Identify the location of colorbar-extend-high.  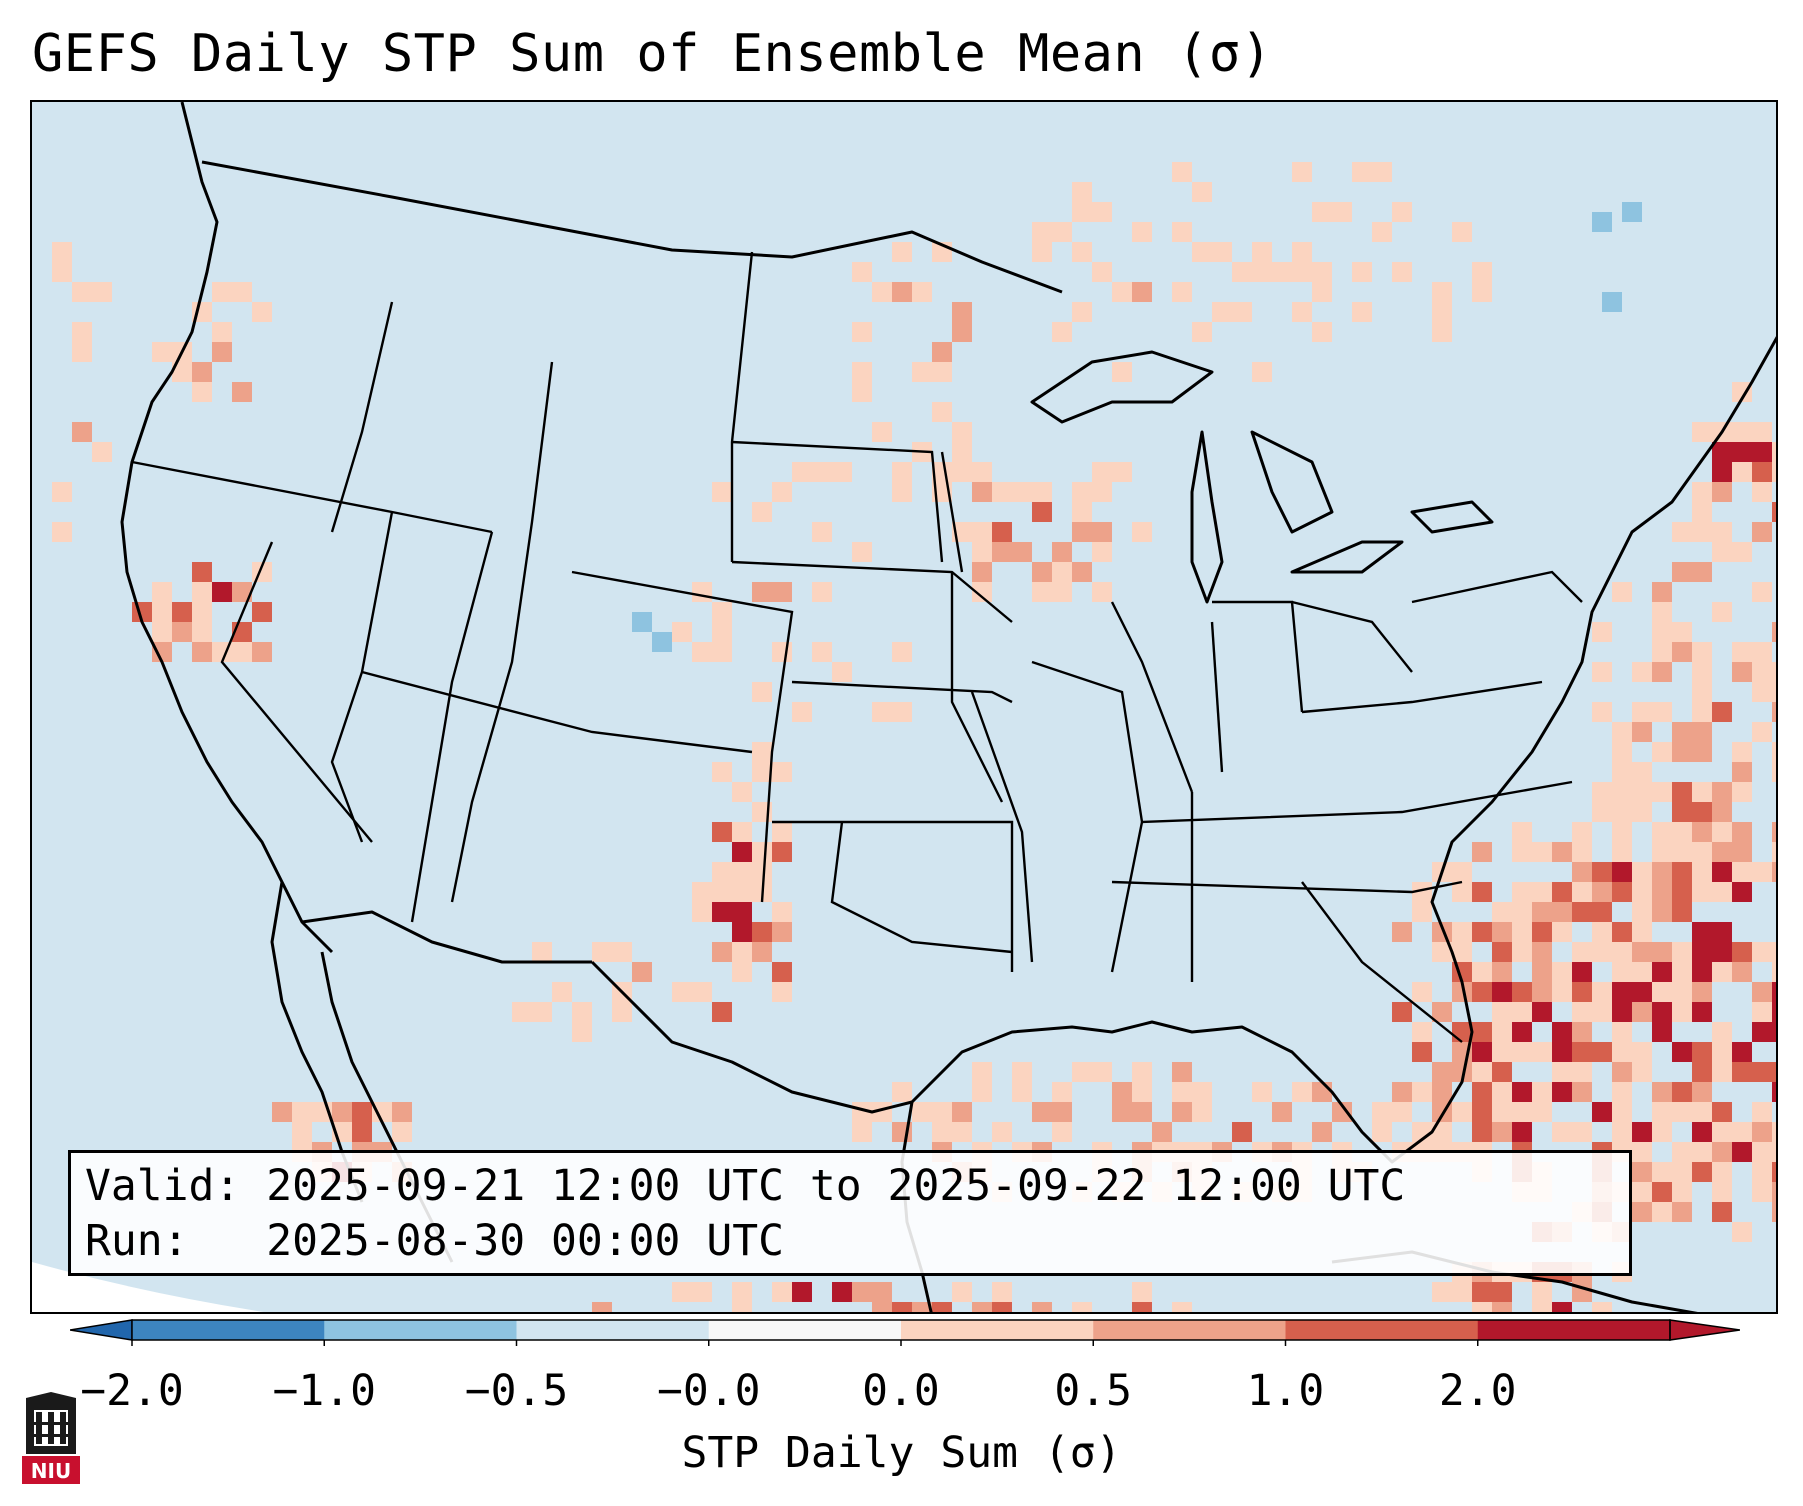
(1704, 1330).